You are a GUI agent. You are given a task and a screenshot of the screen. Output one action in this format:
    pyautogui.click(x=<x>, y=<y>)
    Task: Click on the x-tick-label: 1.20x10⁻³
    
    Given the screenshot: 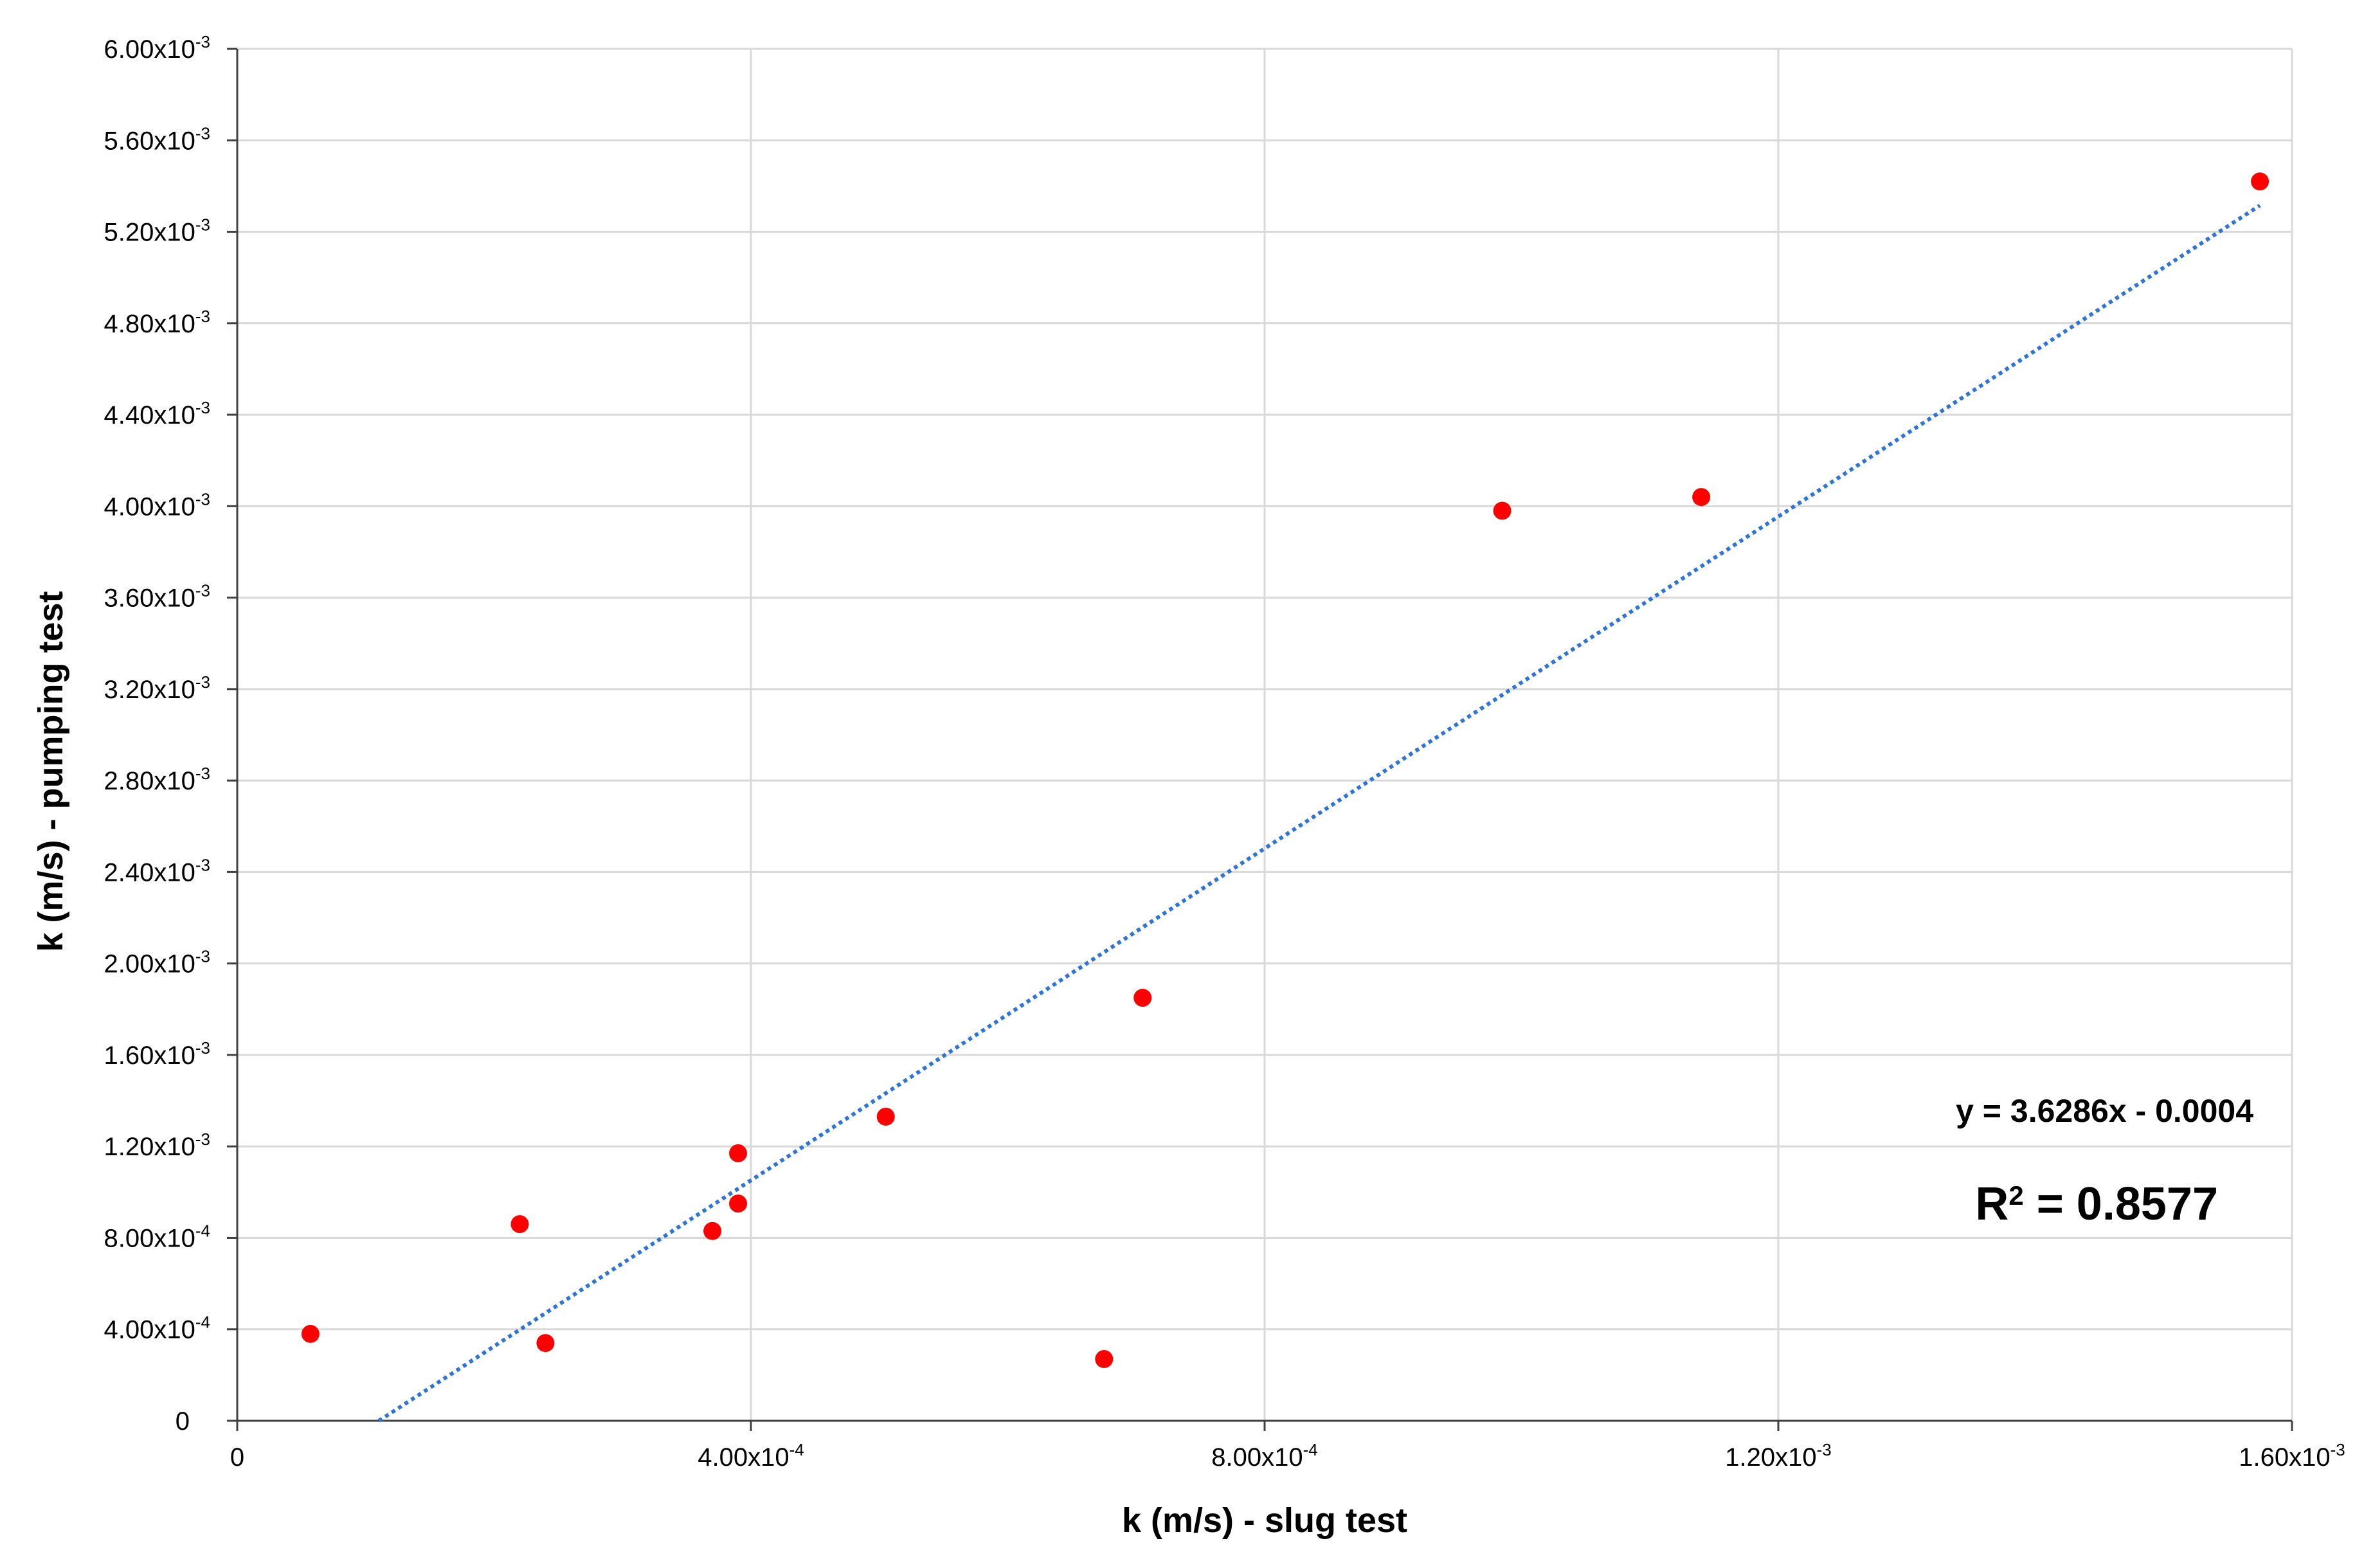 What is the action you would take?
    pyautogui.click(x=1778, y=1456)
    